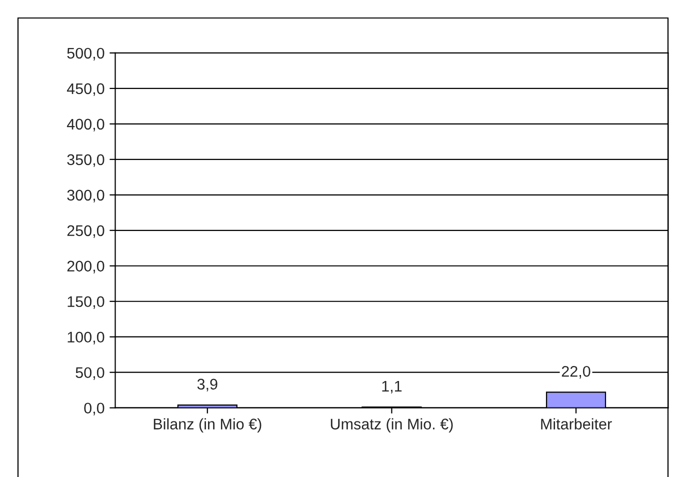  What do you see at coordinates (85, 231) in the screenshot?
I see `y-tick-label: 250,0` at bounding box center [85, 231].